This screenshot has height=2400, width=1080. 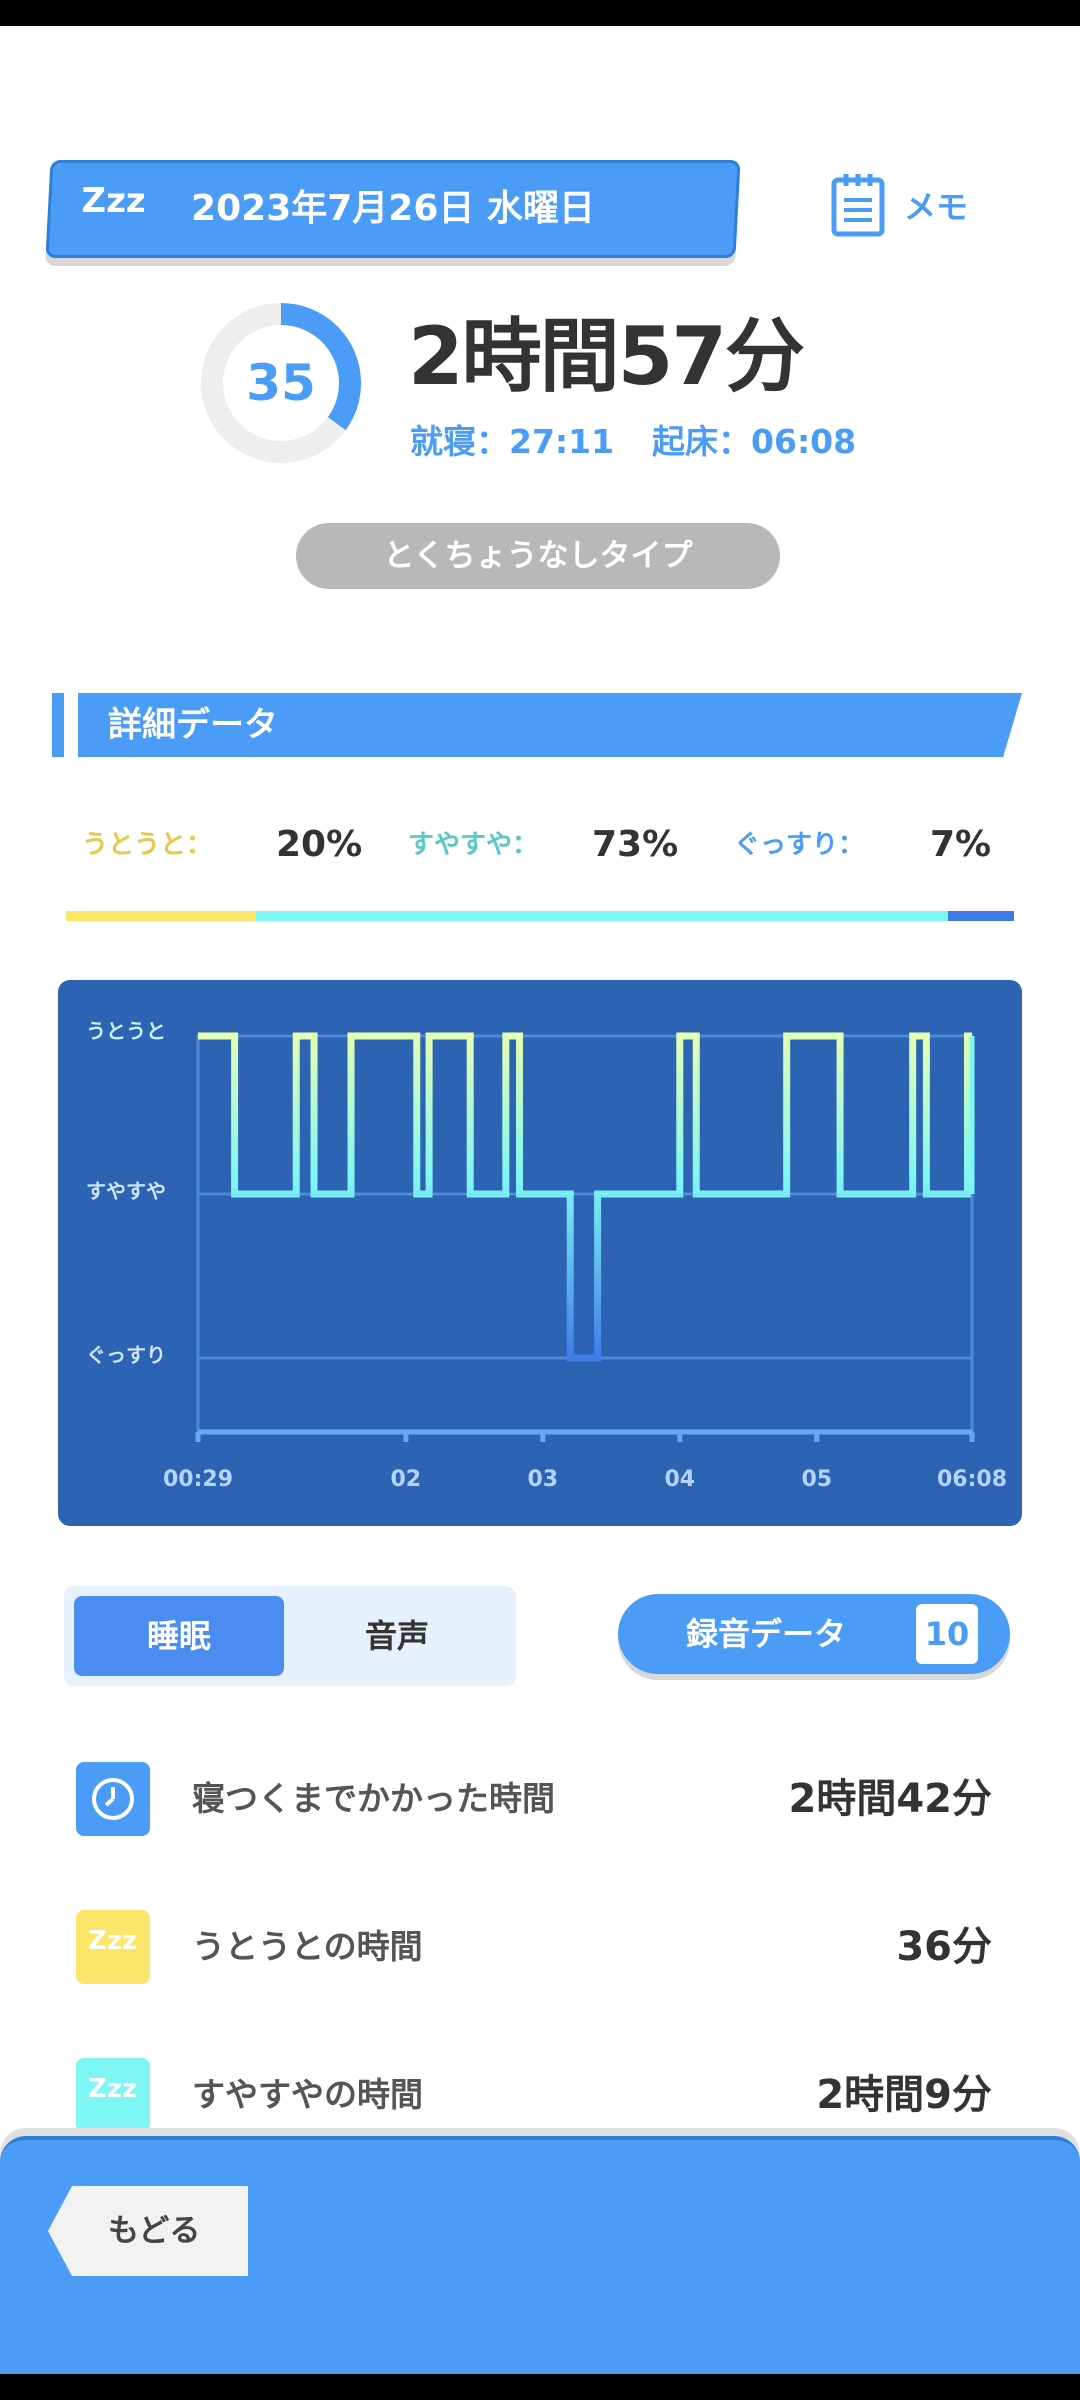 What do you see at coordinates (534, 2095) in the screenshot?
I see `stat-suyasuya-time: Zzz すやすやの時間 2時間9分` at bounding box center [534, 2095].